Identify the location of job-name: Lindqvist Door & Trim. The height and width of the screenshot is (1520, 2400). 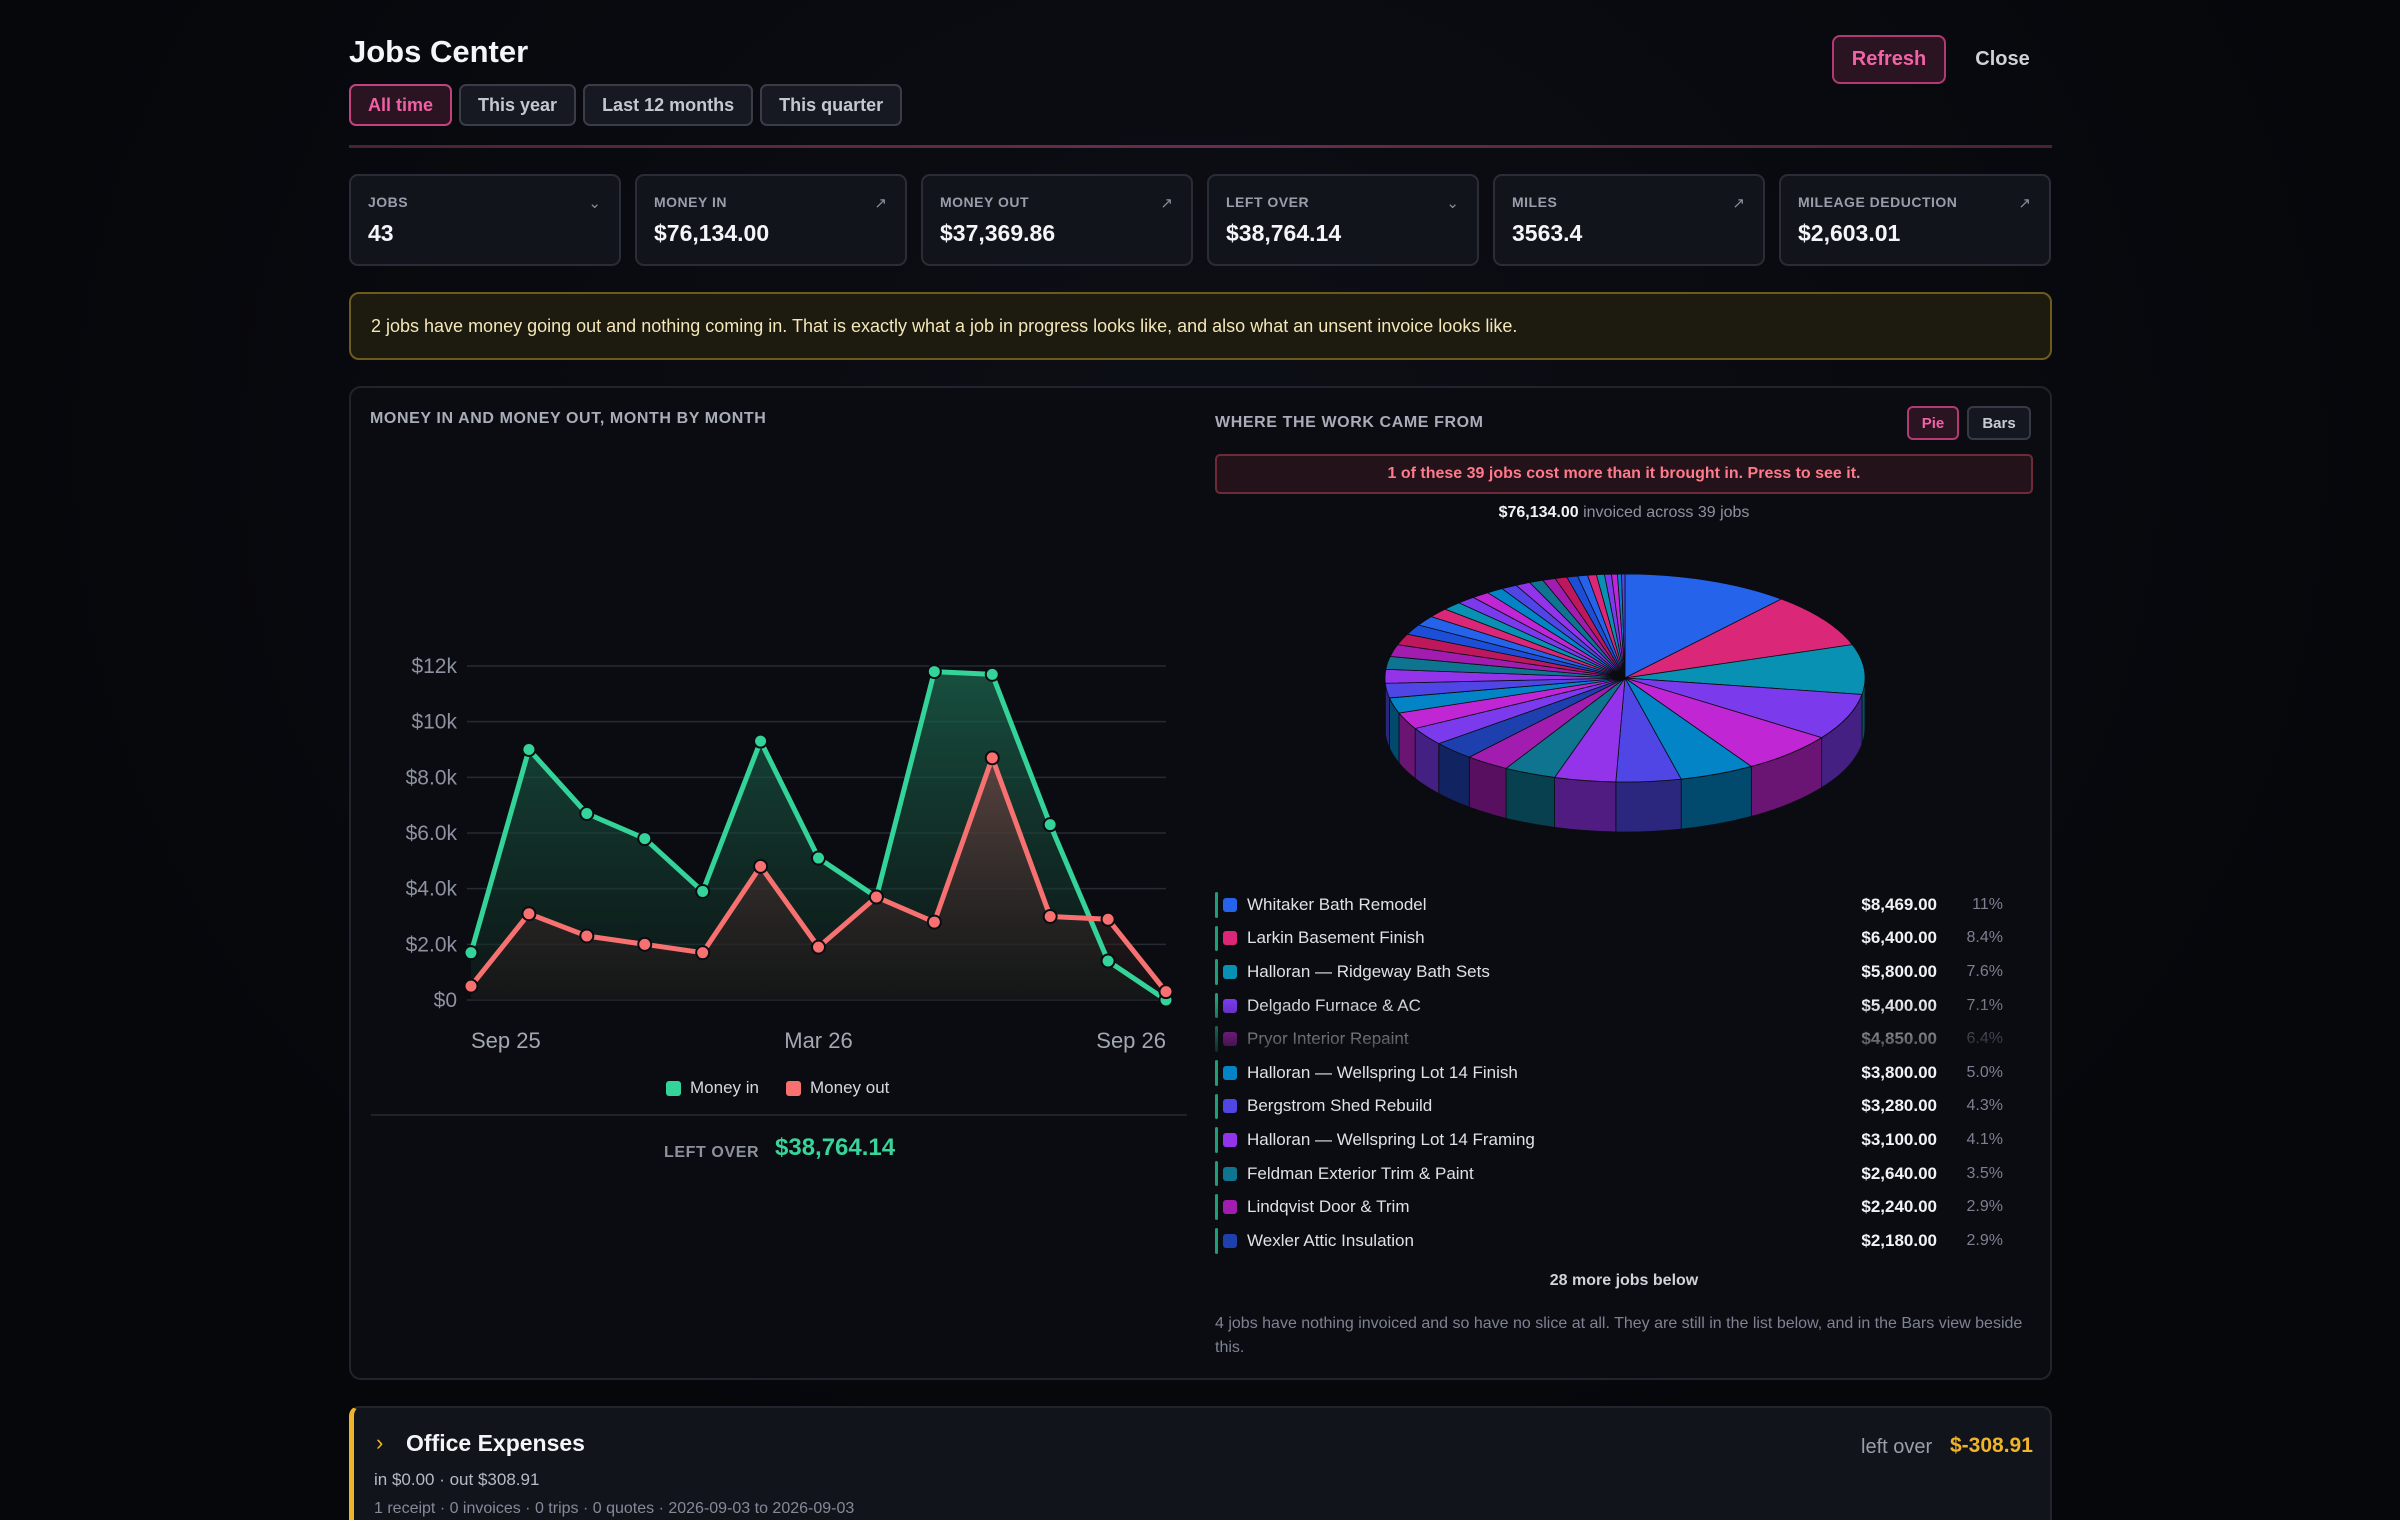
(1328, 1207).